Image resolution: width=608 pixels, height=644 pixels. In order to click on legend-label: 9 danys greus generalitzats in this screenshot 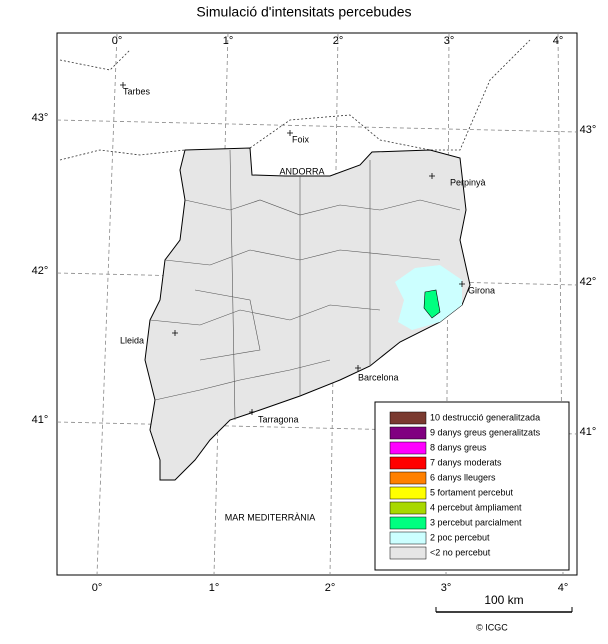, I will do `click(485, 432)`.